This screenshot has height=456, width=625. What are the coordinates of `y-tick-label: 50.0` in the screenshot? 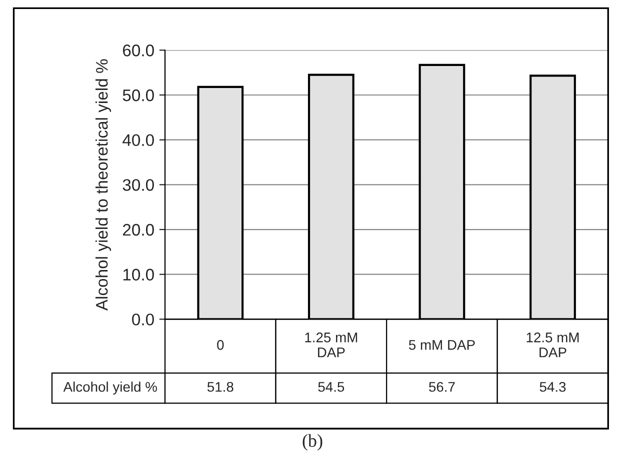 It's located at (138, 95).